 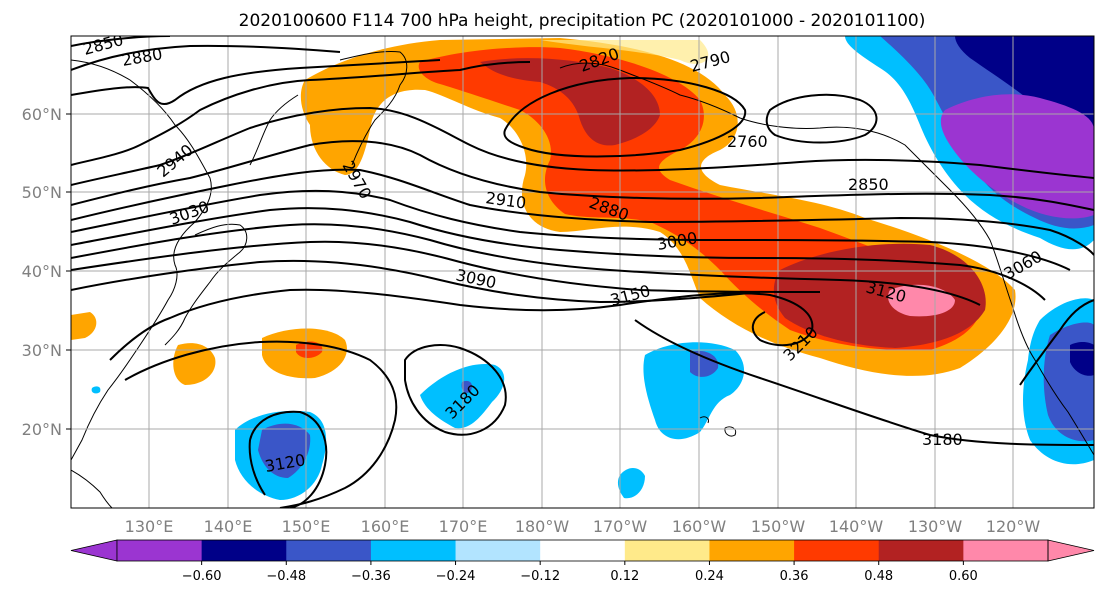 I want to click on colorbar-border, so click(x=582, y=550).